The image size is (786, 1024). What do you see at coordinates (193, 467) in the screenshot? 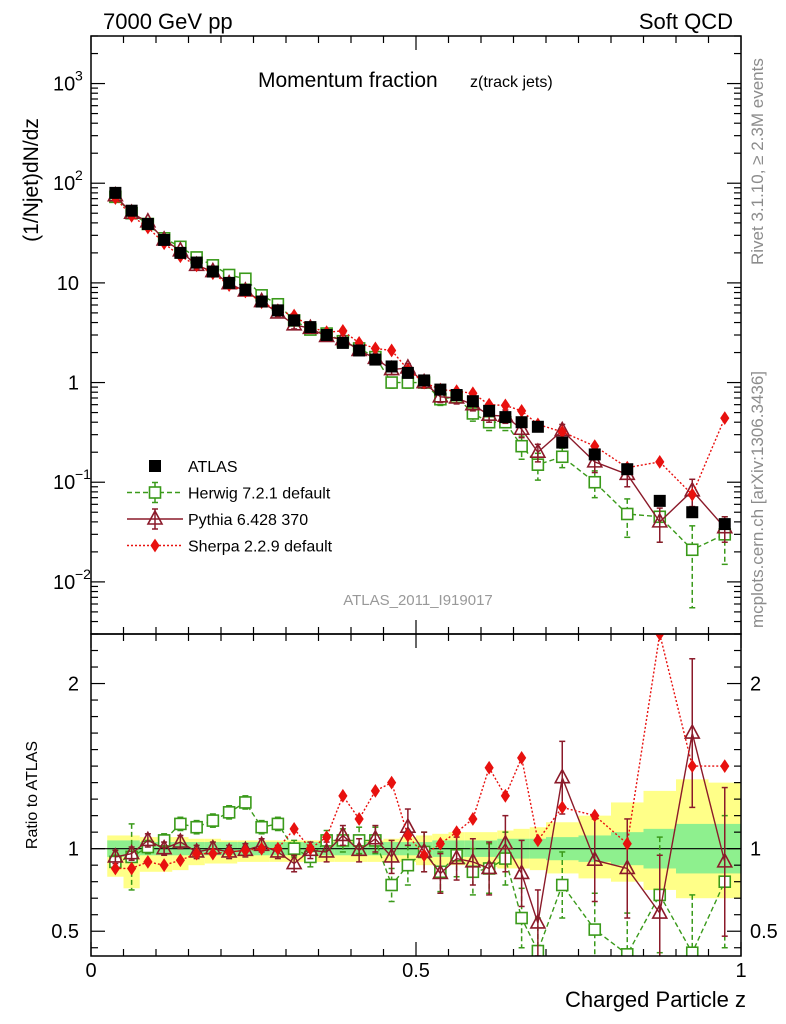
I see `legend-entry: ATLAS` at bounding box center [193, 467].